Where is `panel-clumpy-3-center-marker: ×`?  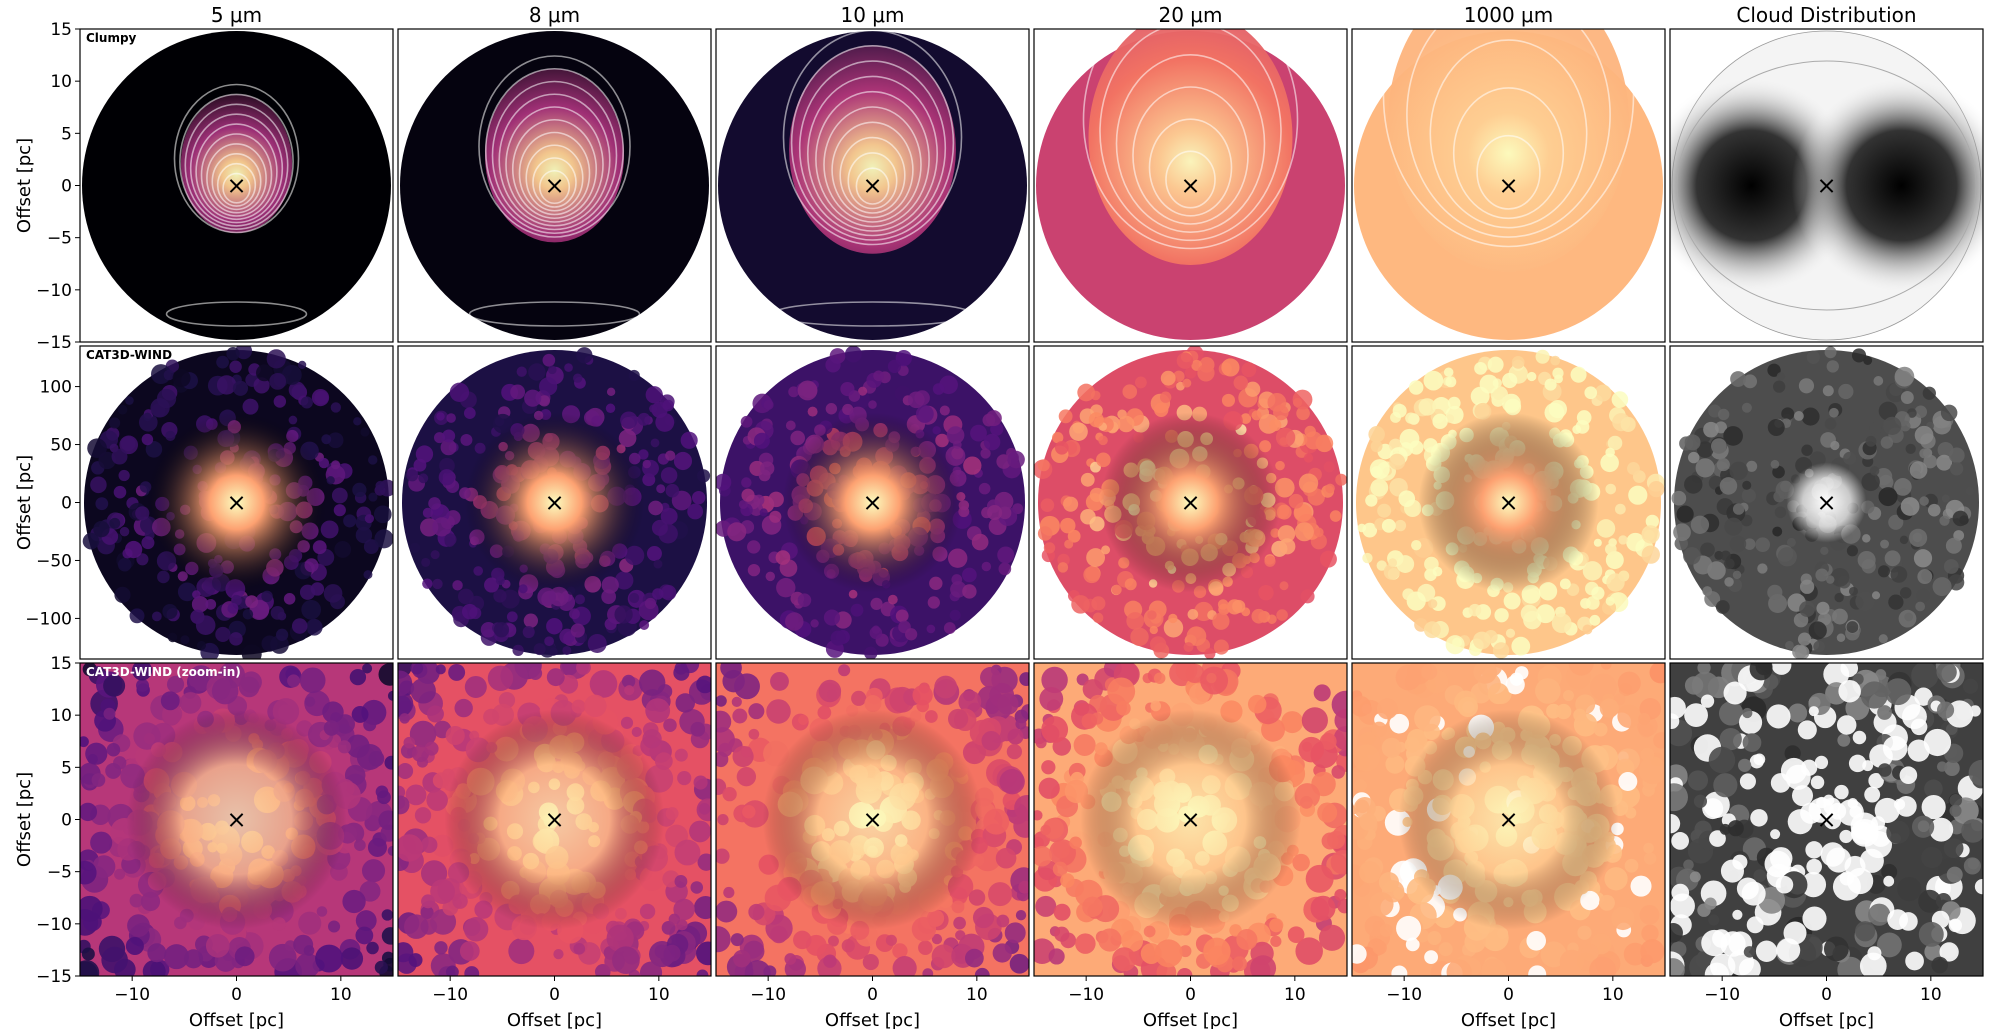 panel-clumpy-3-center-marker: × is located at coordinates (1190, 186).